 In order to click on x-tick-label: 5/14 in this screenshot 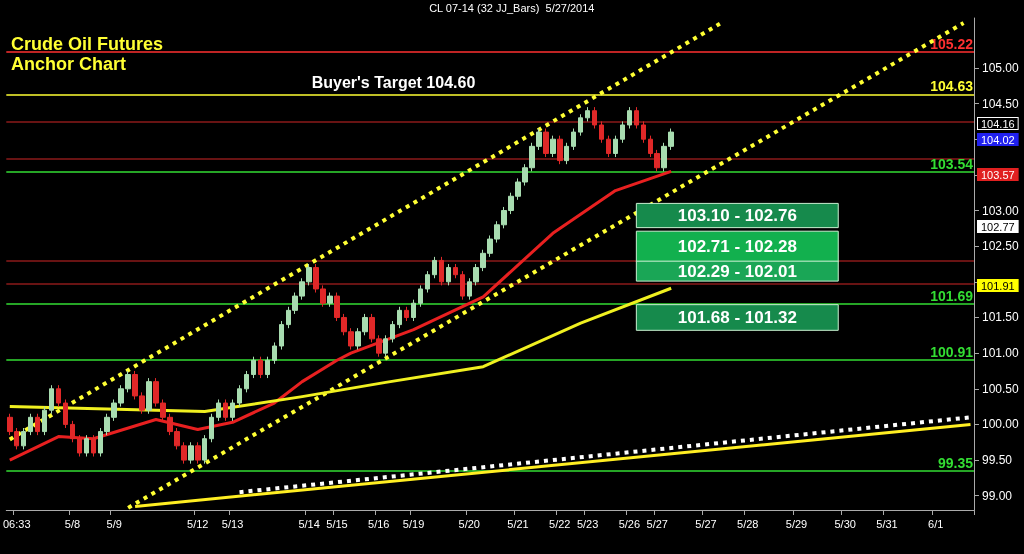, I will do `click(309, 523)`.